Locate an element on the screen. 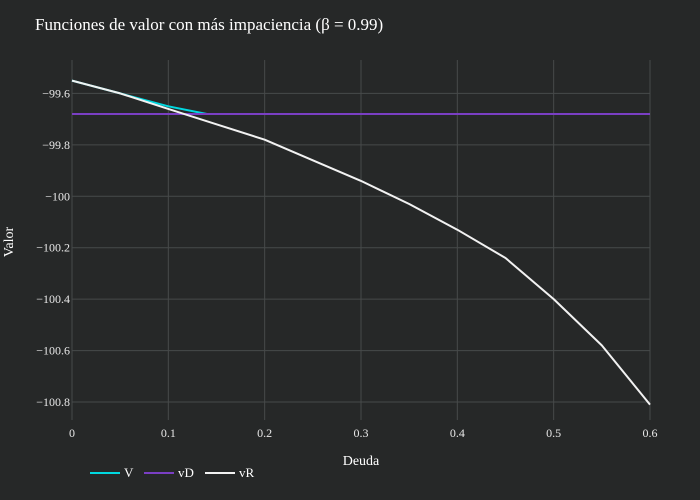  x-tick-label: 0.5 is located at coordinates (553, 433).